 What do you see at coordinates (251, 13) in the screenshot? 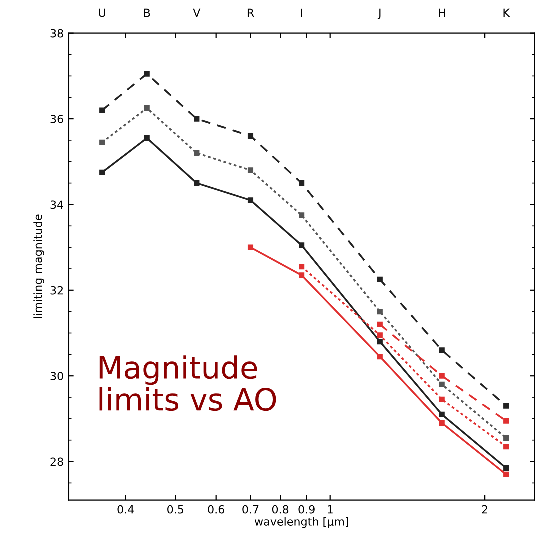
I see `text: R` at bounding box center [251, 13].